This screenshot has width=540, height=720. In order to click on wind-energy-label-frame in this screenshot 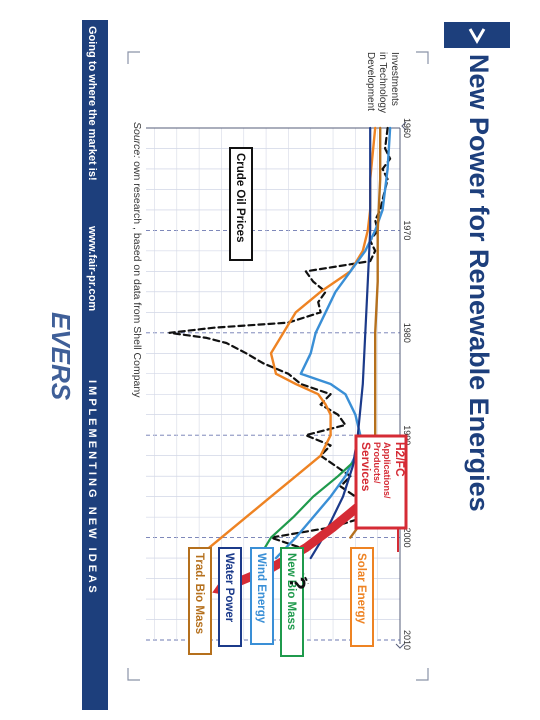, I will do `click(262, 596)`.